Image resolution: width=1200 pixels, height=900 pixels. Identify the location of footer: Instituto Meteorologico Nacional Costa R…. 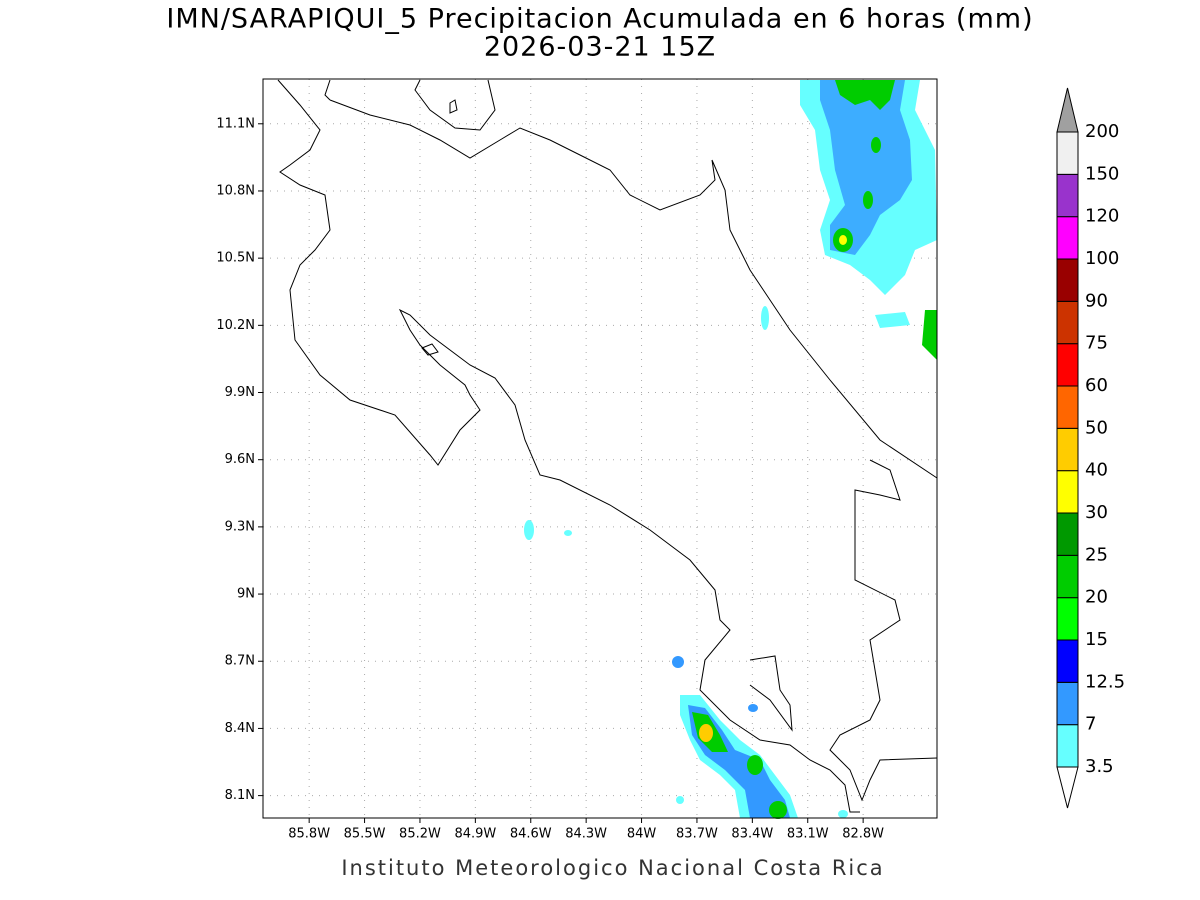
(612, 868).